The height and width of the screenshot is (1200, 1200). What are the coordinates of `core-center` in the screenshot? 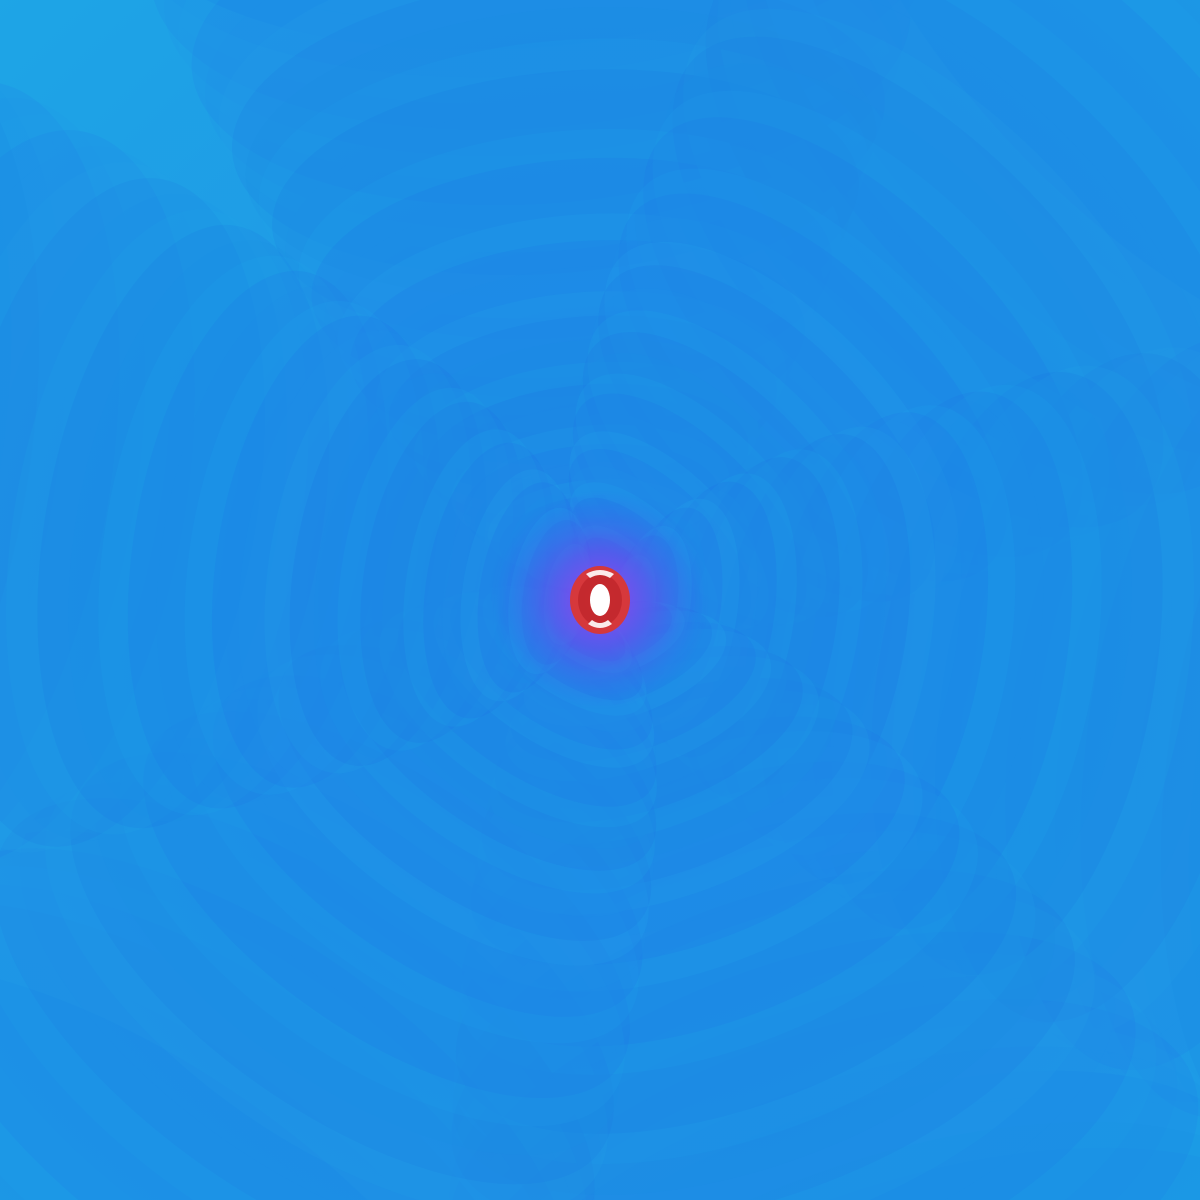 It's located at (600, 600).